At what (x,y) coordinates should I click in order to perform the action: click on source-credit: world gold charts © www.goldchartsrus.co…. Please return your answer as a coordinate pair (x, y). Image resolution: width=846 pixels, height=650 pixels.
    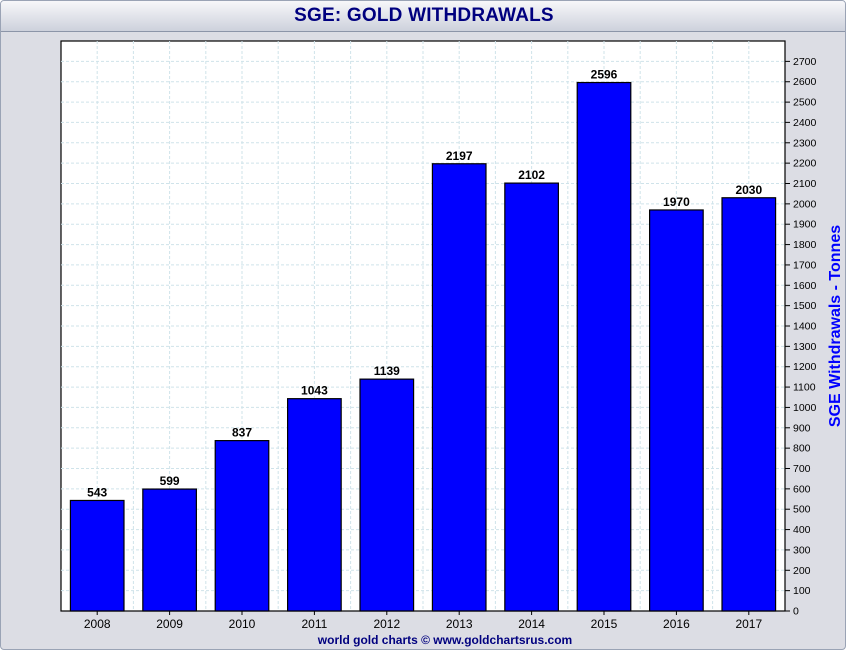
    Looking at the image, I should click on (445, 640).